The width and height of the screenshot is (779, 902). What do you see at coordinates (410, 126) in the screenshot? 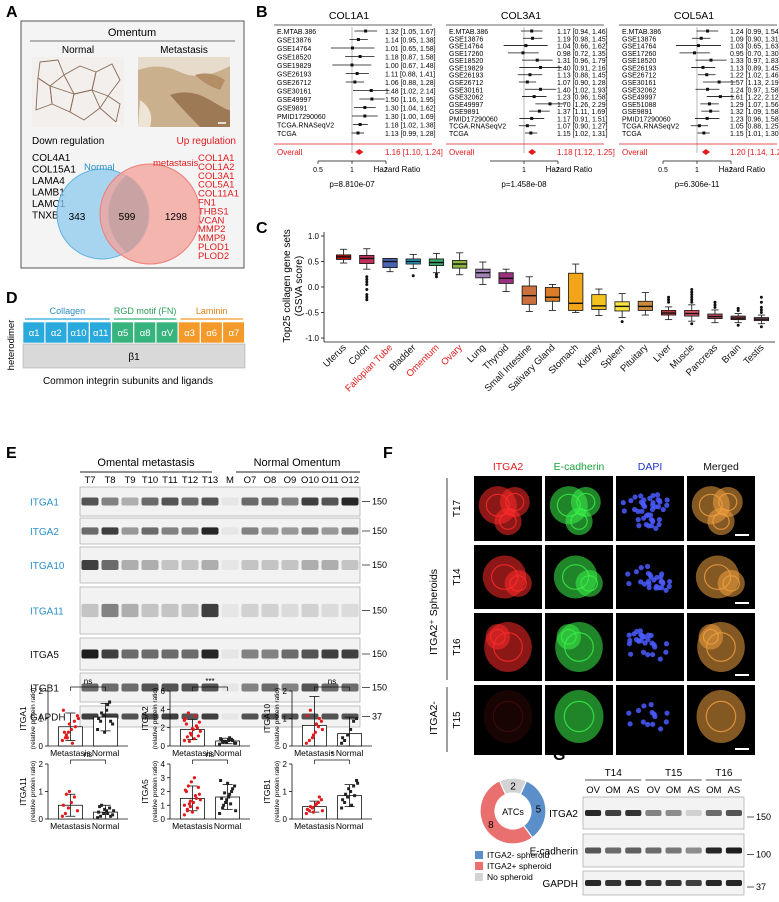
I see `study-ci-text: 1.18 [1.02, 1.38]` at bounding box center [410, 126].